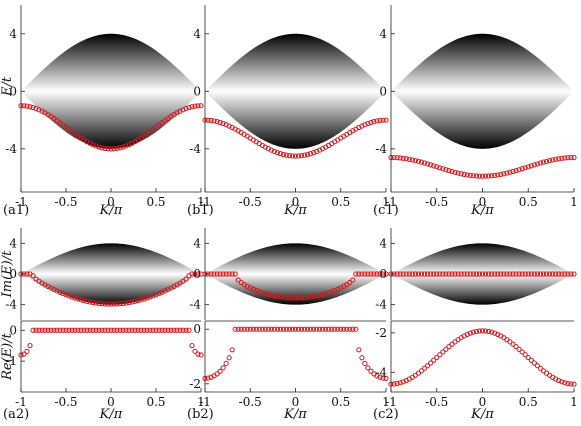 The height and width of the screenshot is (426, 581). Describe the element at coordinates (381, 333) in the screenshot. I see `y-tick-label: -2` at that location.